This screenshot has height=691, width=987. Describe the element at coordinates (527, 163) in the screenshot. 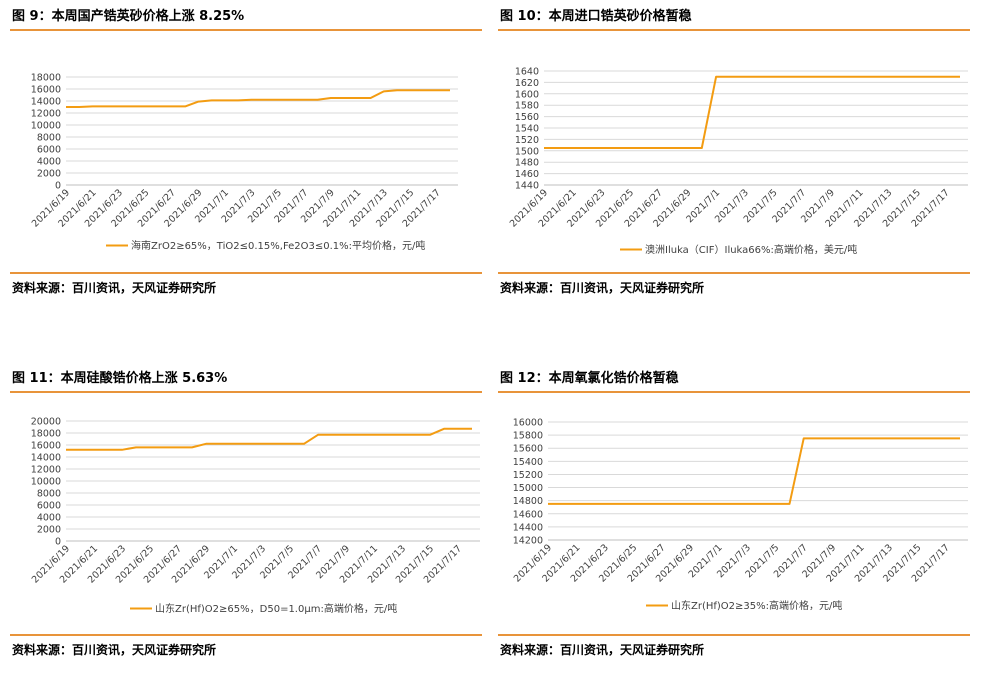

I see `y-tick-label: 1480` at that location.